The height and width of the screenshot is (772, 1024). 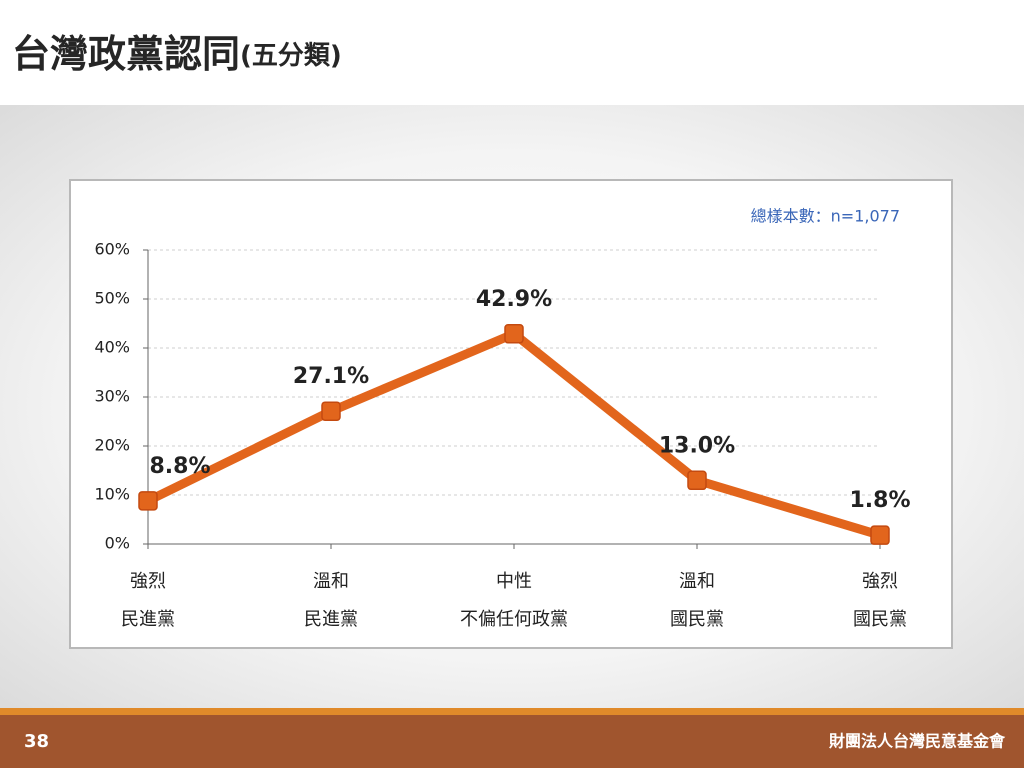 I want to click on y-tick-label: 50%, so click(x=112, y=298).